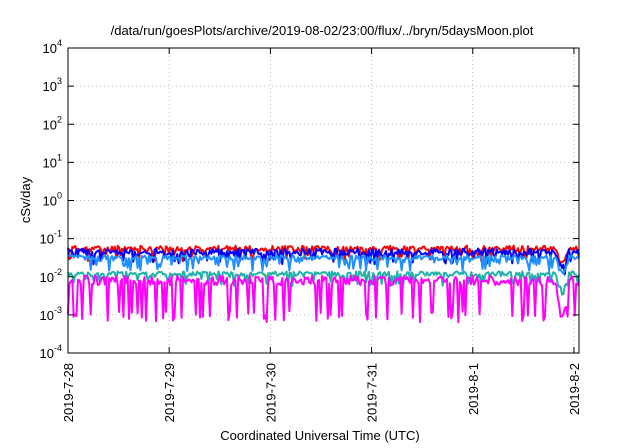 The height and width of the screenshot is (448, 640). Describe the element at coordinates (372, 392) in the screenshot. I see `x-tick-label: 2019-7-31` at that location.